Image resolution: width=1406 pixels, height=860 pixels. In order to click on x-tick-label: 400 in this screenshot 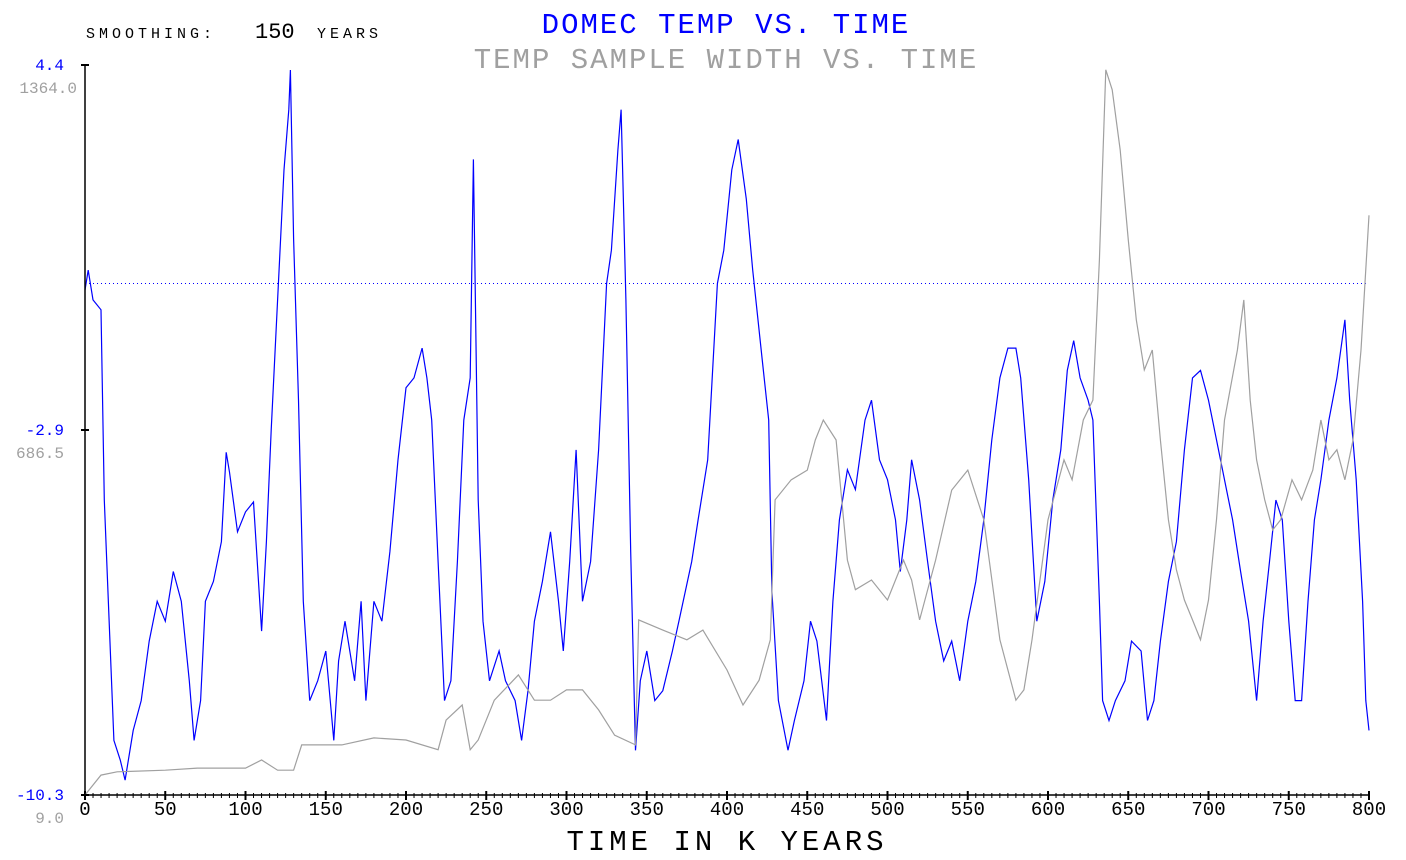, I will do `click(727, 810)`.